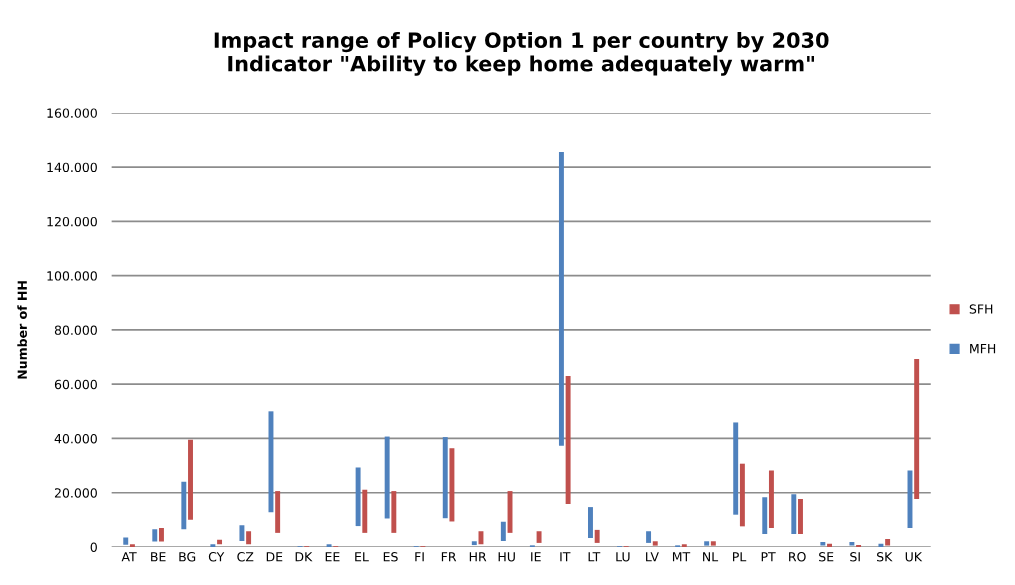  I want to click on y-axis-title: Number of HH, so click(22, 330).